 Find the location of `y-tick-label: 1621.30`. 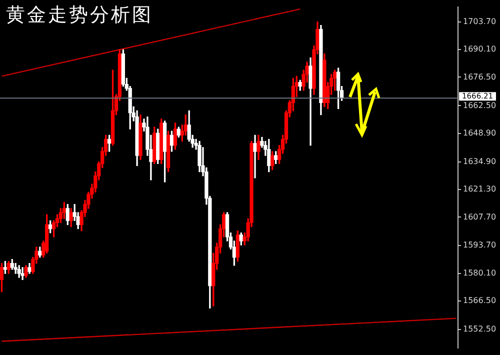

y-tick-label: 1621.30 is located at coordinates (479, 189).